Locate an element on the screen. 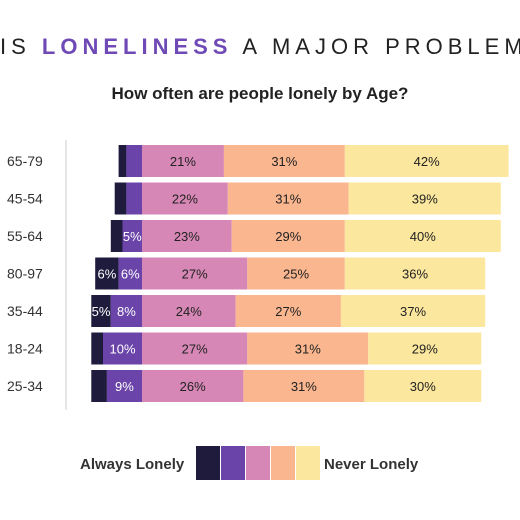 This screenshot has height=520, width=520. legend: Always Lonely Never Lonely is located at coordinates (260, 464).